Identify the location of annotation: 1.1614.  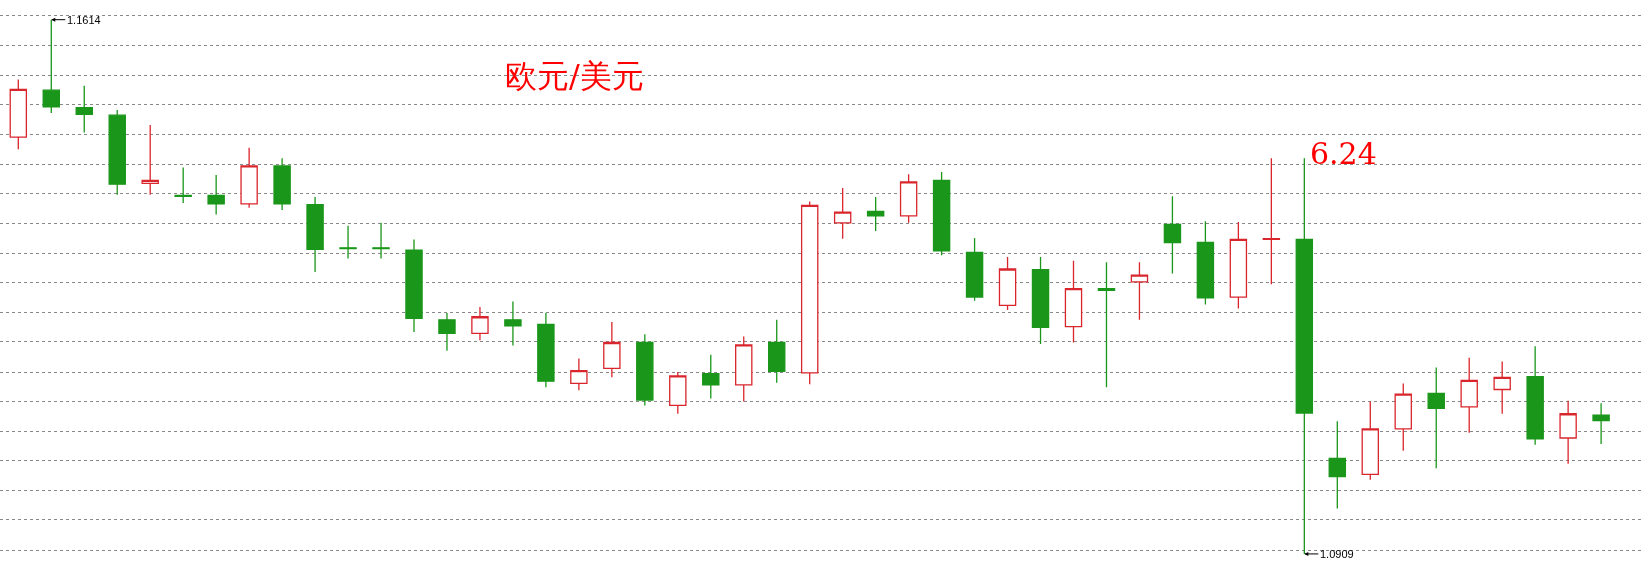
(84, 20).